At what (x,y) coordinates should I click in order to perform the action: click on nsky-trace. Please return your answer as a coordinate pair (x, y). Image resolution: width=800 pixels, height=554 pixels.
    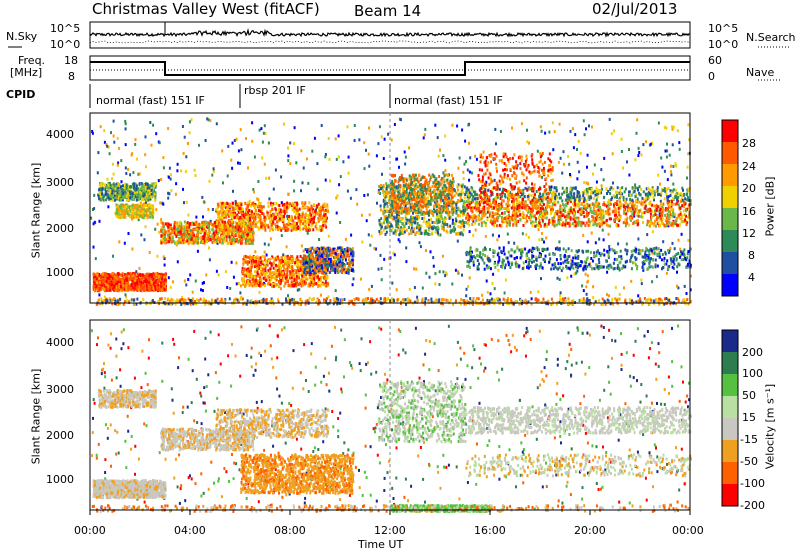
    Looking at the image, I should click on (390, 32).